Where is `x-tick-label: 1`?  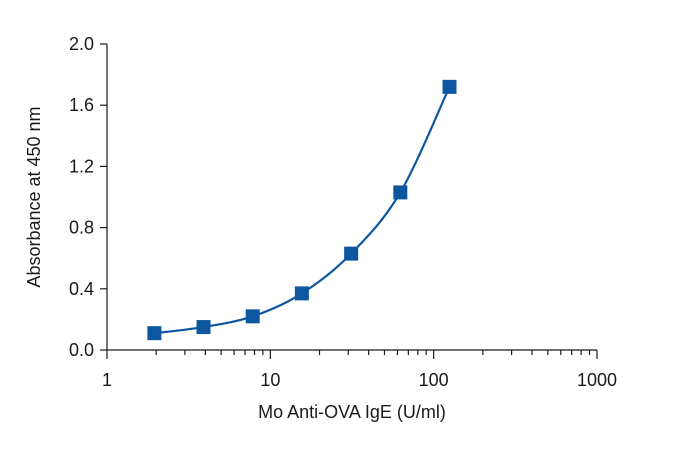
x-tick-label: 1 is located at coordinates (107, 380).